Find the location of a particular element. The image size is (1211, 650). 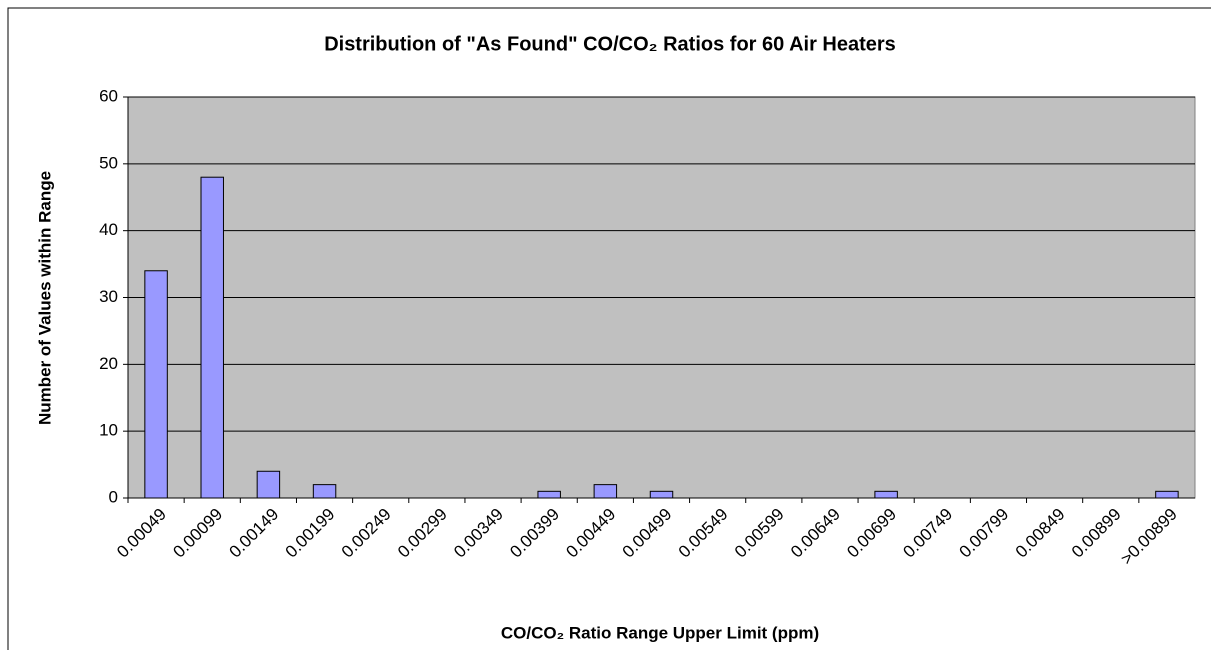

y-tick-label: 50 is located at coordinates (108, 162).